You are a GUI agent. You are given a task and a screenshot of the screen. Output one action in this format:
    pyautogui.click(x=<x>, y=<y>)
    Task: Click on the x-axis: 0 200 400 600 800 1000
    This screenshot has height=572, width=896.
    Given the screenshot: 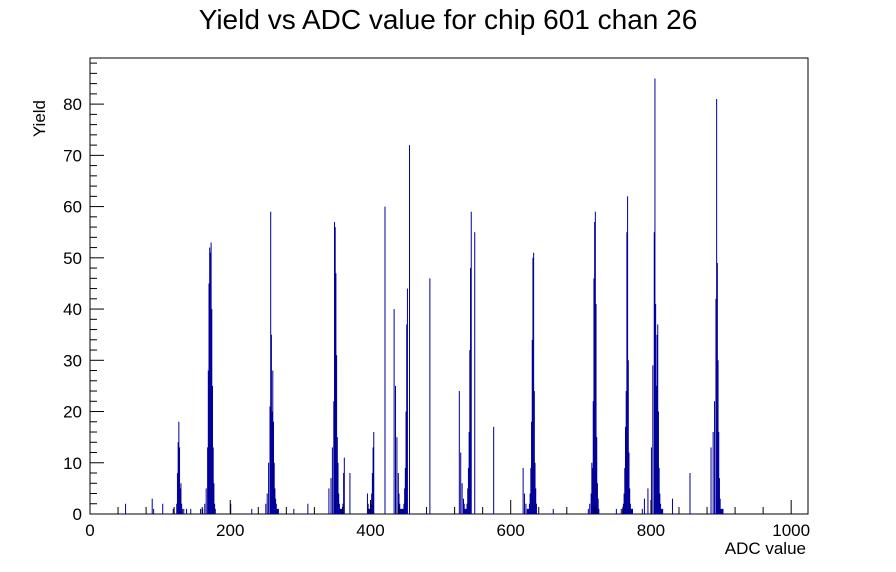 What is the action you would take?
    pyautogui.click(x=447, y=520)
    